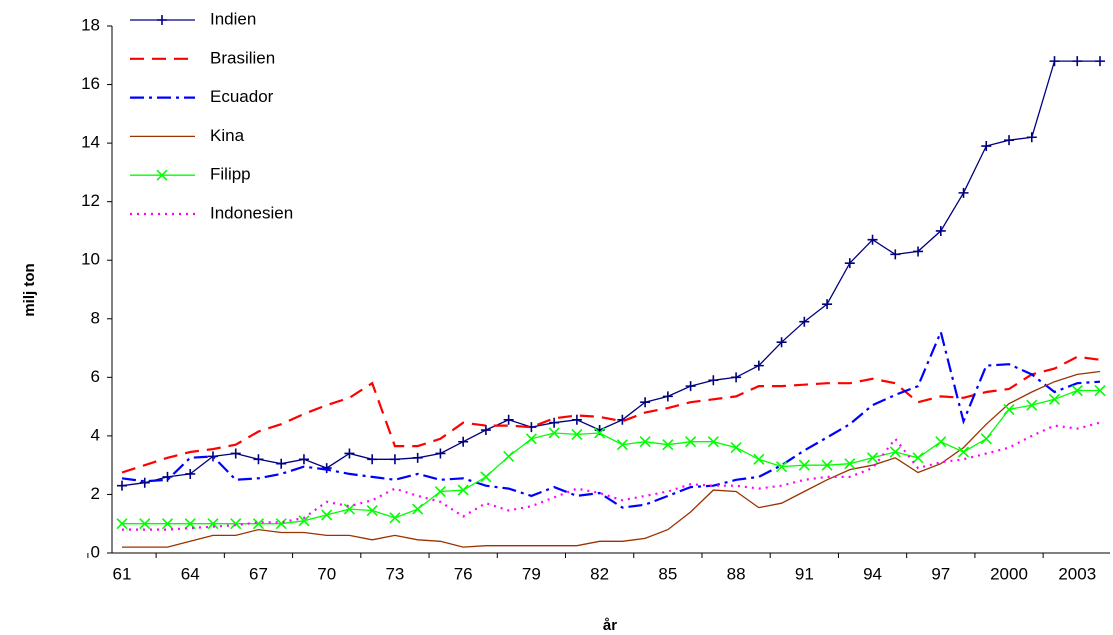 The width and height of the screenshot is (1113, 635). I want to click on legend-label: Indonesien, so click(251, 212).